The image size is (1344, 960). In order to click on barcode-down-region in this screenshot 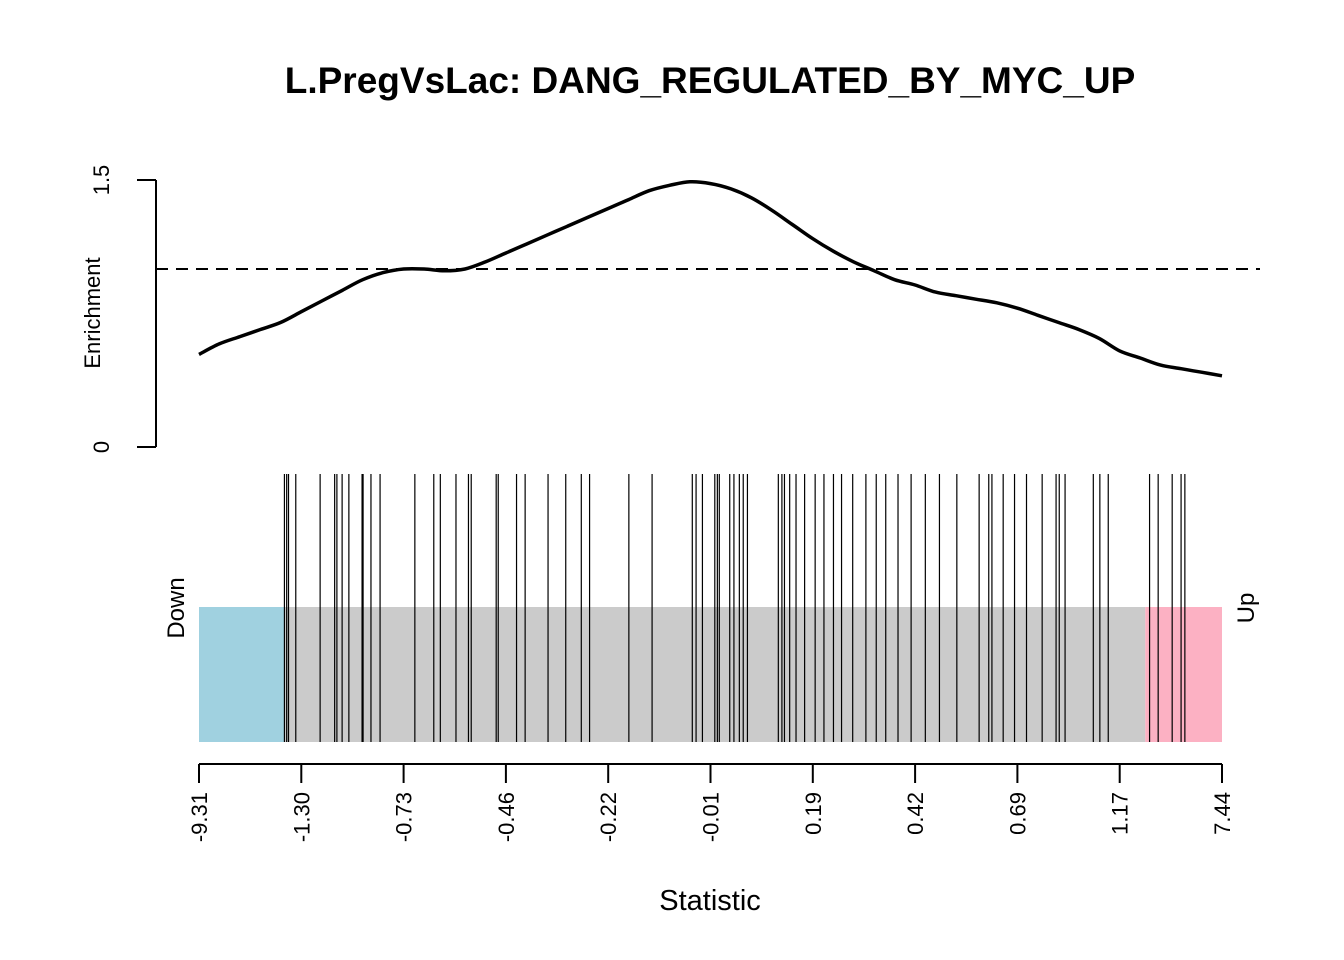, I will do `click(242, 674)`.